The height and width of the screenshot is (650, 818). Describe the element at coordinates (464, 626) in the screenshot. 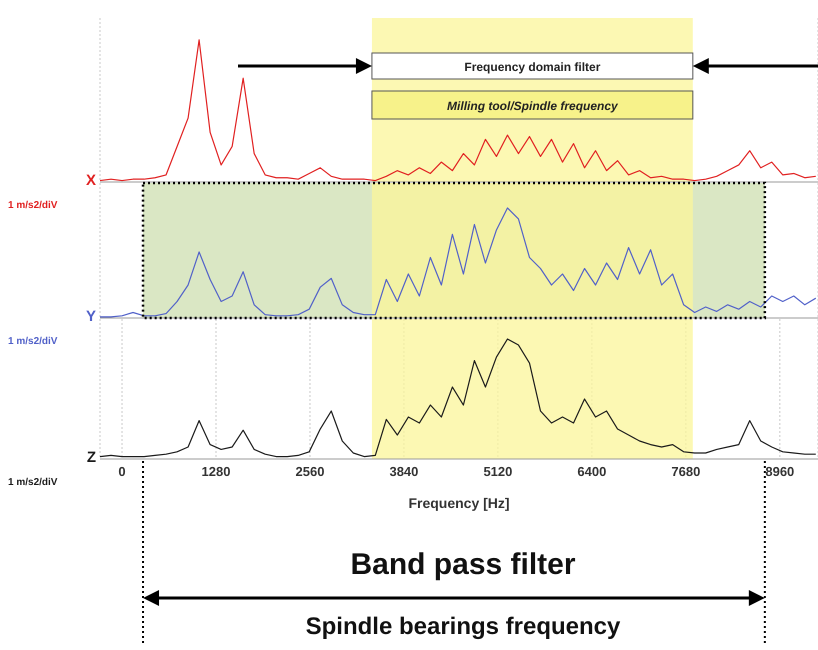

I see `text: Spindle bearings frequency` at that location.